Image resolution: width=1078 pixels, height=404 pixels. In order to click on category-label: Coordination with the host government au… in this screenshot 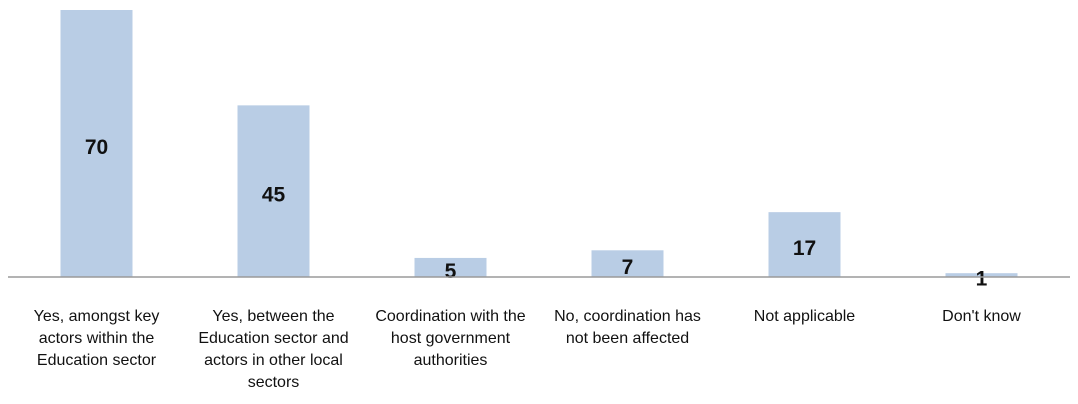, I will do `click(450, 338)`.